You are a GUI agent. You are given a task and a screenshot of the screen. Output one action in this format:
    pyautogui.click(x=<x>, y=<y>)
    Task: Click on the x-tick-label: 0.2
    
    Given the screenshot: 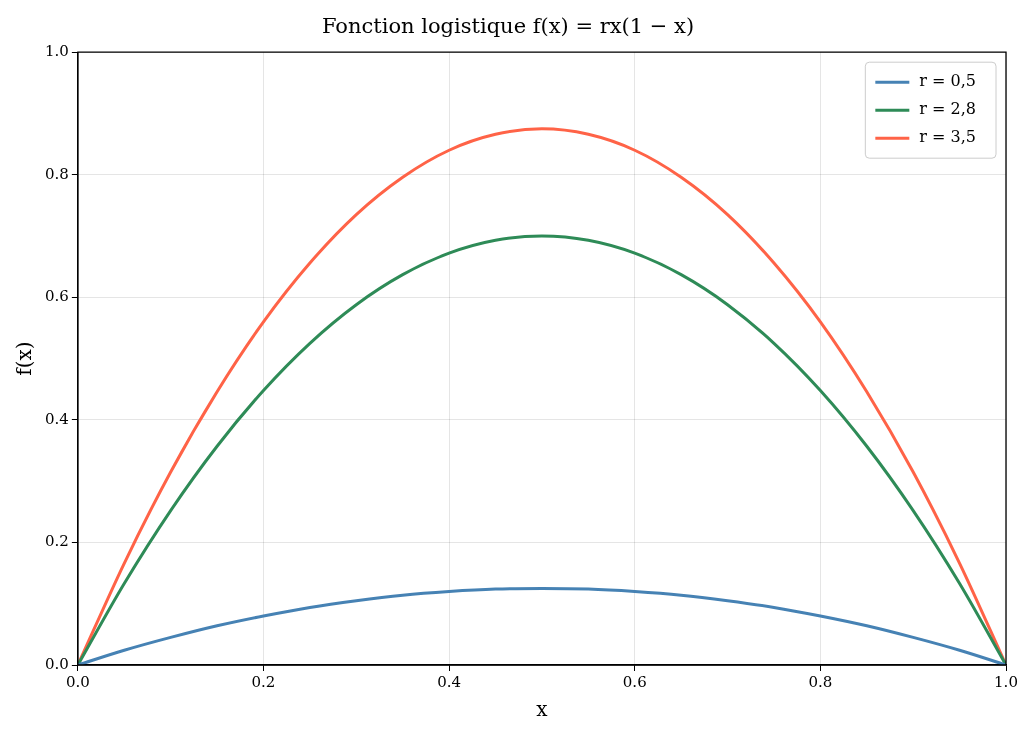 What is the action you would take?
    pyautogui.click(x=263, y=681)
    